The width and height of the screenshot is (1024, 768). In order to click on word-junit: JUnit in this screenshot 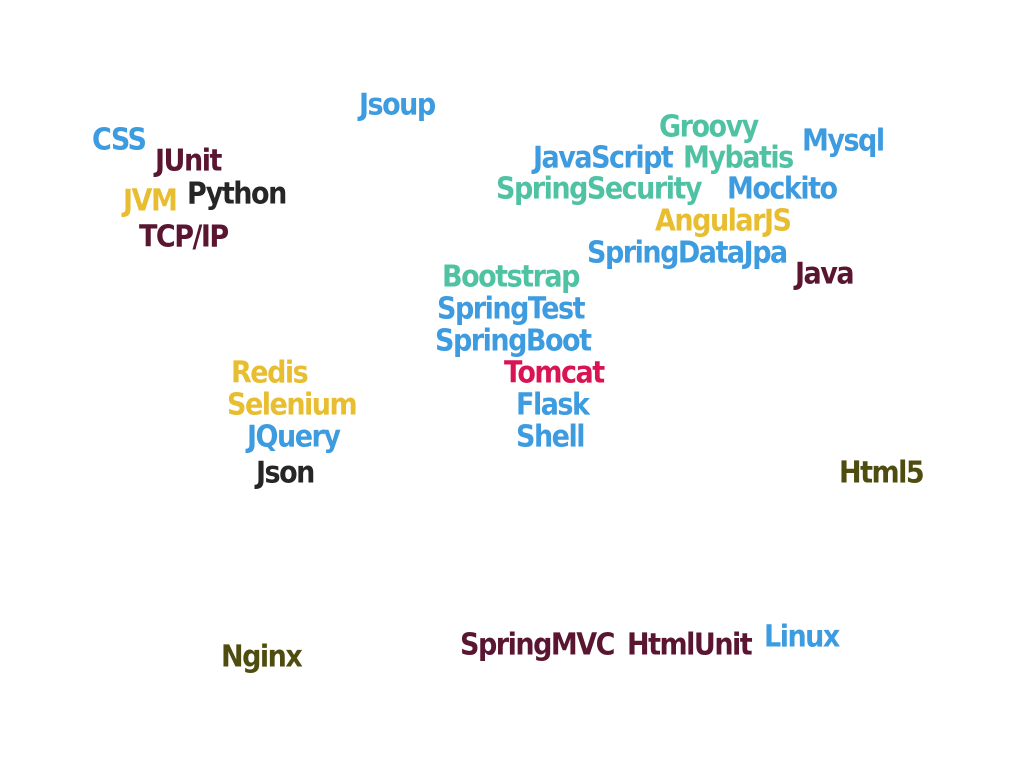, I will do `click(188, 161)`.